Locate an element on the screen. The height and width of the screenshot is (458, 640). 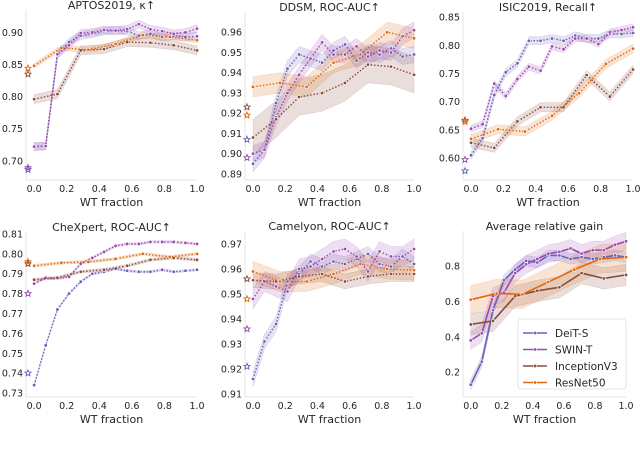
x-tick-label: 0.8 is located at coordinates (381, 189).